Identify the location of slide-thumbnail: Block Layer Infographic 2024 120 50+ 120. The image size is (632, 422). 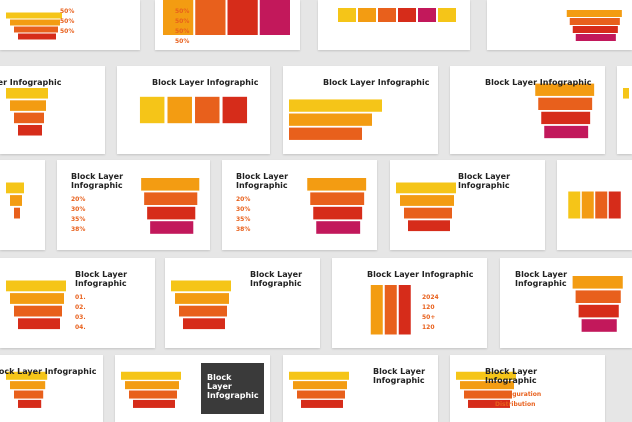
(409, 303).